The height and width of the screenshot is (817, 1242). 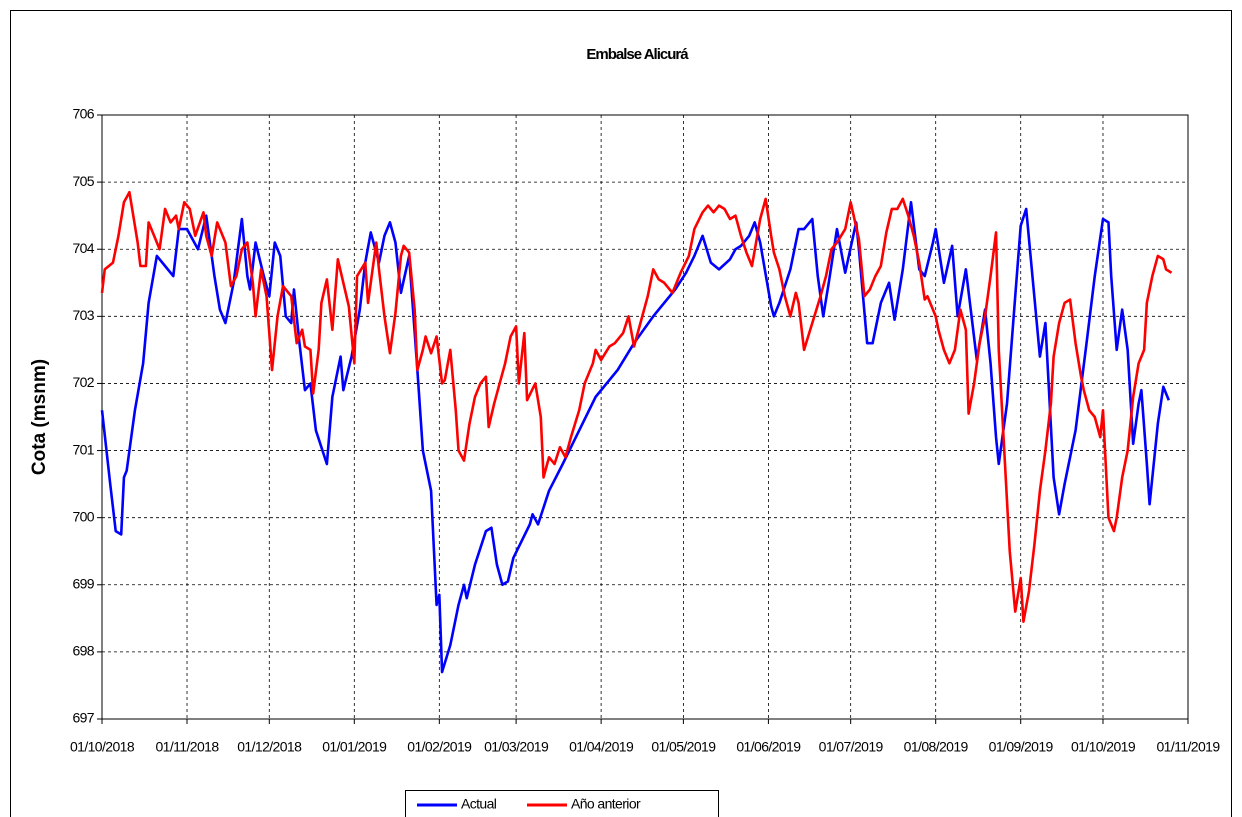 What do you see at coordinates (269, 747) in the screenshot?
I see `x-tick-label: 01/12/2018` at bounding box center [269, 747].